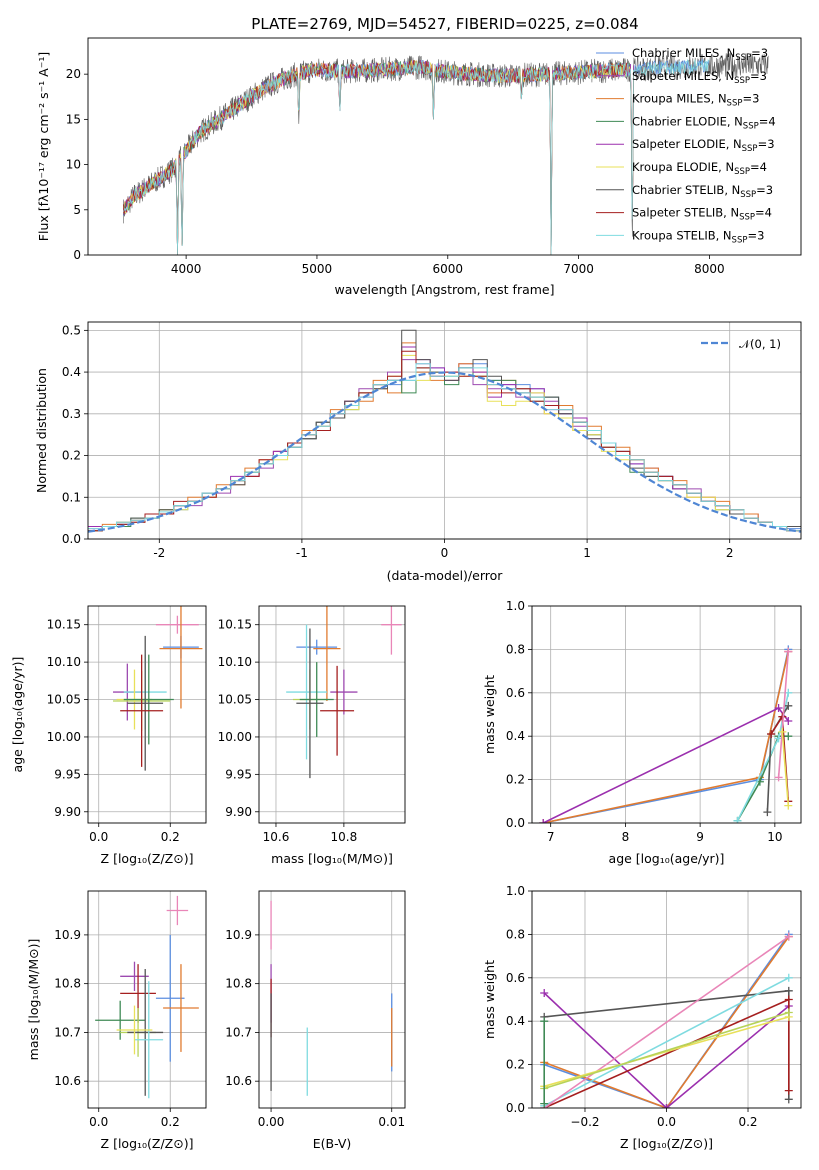 The height and width of the screenshot is (1170, 819). I want to click on y-tick-label: 0, so click(77, 255).